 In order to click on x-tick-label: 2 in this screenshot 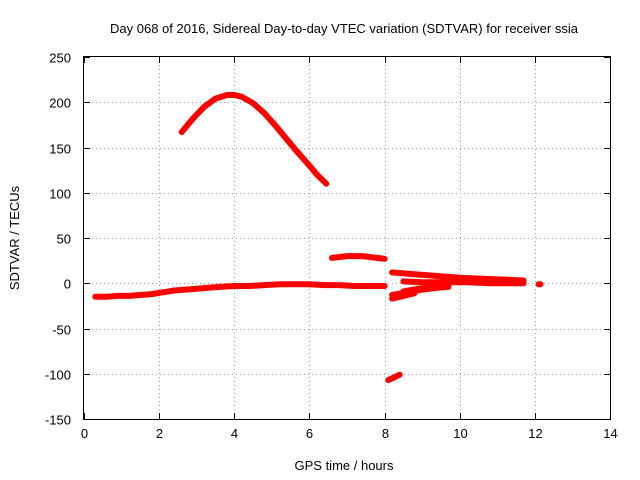, I will do `click(159, 433)`.